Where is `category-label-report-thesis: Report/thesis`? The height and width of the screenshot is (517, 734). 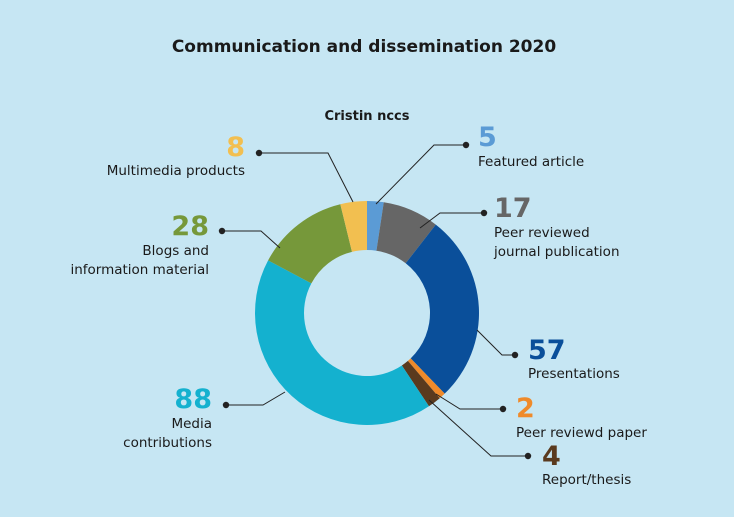
category-label-report-thesis: Report/thesis is located at coordinates (586, 480).